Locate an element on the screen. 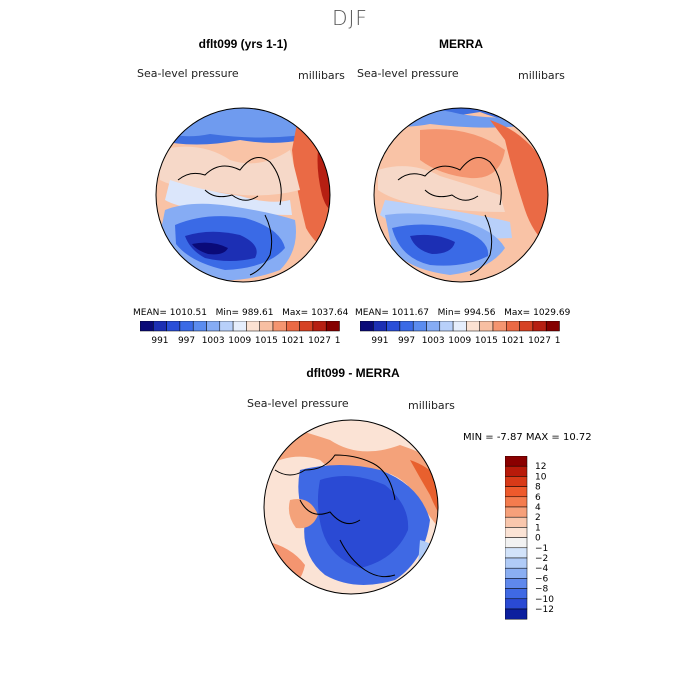 The height and width of the screenshot is (700, 700). diff-colorbar-tick-label: 12 is located at coordinates (540, 467).